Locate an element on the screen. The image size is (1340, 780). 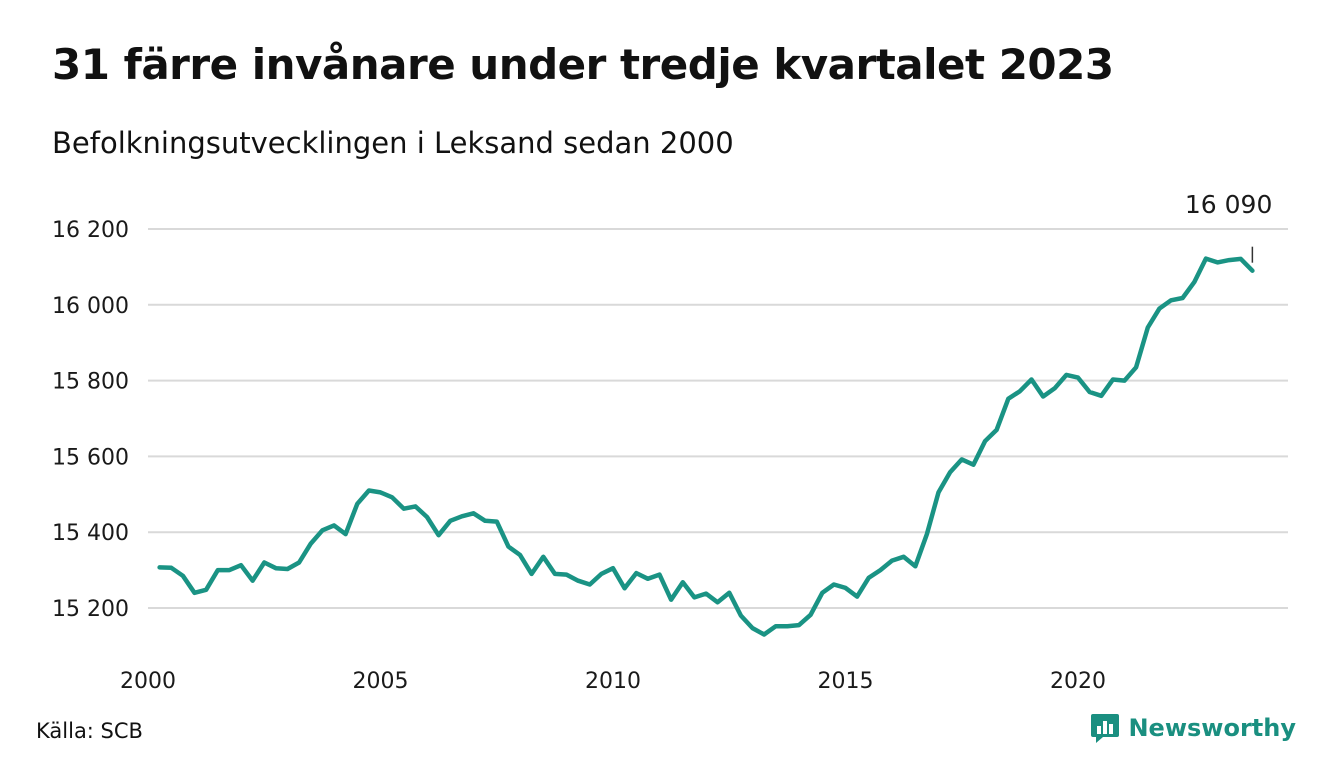
x-axis: 2000 2005 2010 2015 2020 is located at coordinates (613, 681).